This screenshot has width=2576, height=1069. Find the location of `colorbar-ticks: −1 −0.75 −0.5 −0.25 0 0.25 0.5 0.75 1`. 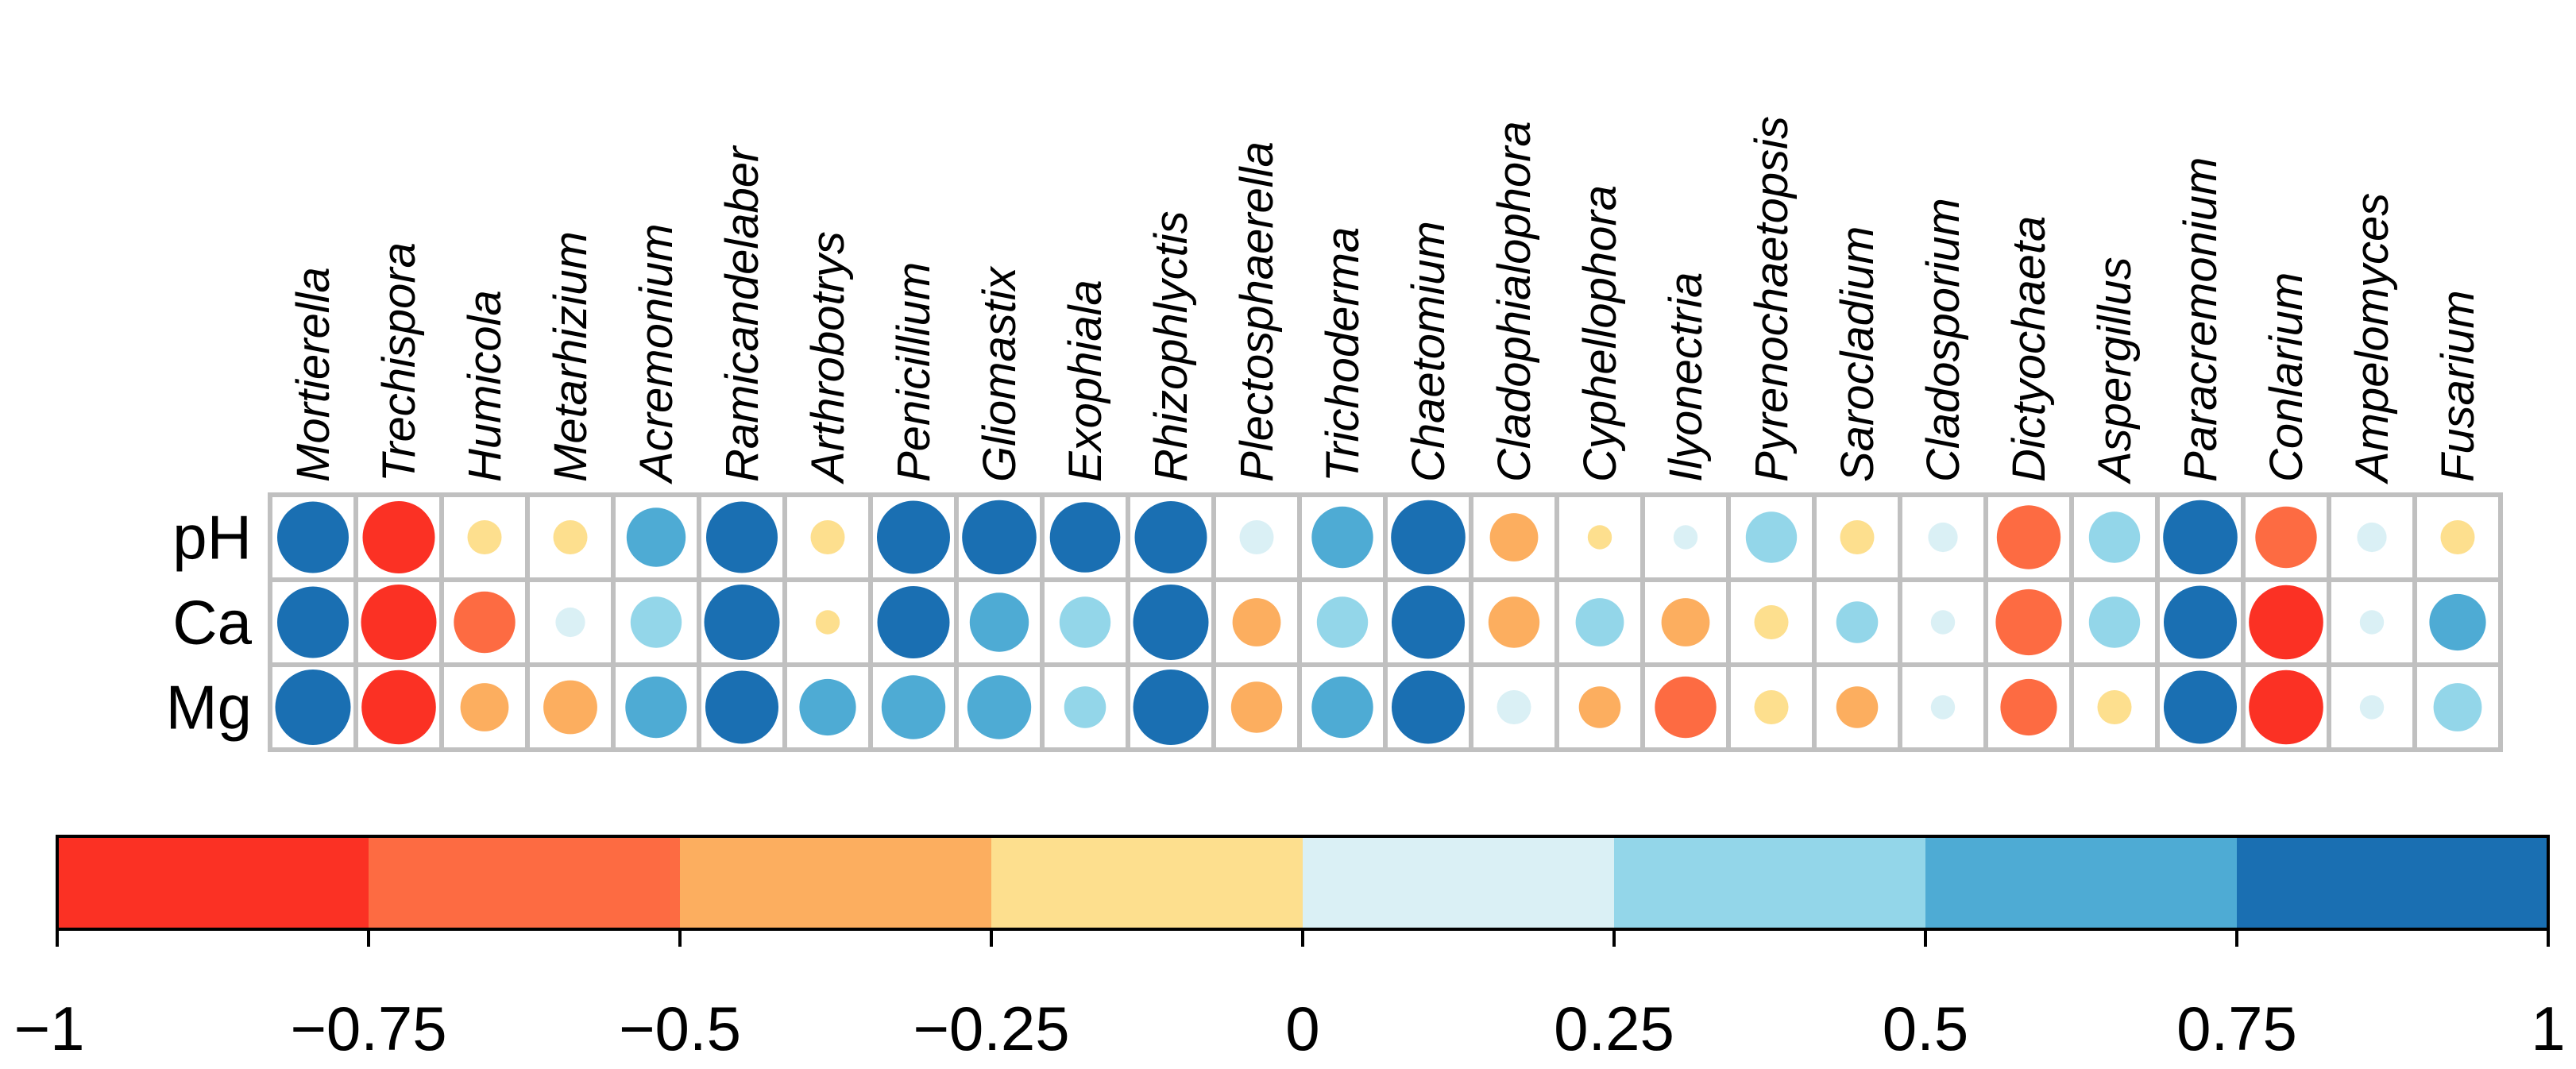

colorbar-ticks: −1 −0.75 −0.5 −0.25 0 0.25 0.5 0.75 1 is located at coordinates (1290, 996).